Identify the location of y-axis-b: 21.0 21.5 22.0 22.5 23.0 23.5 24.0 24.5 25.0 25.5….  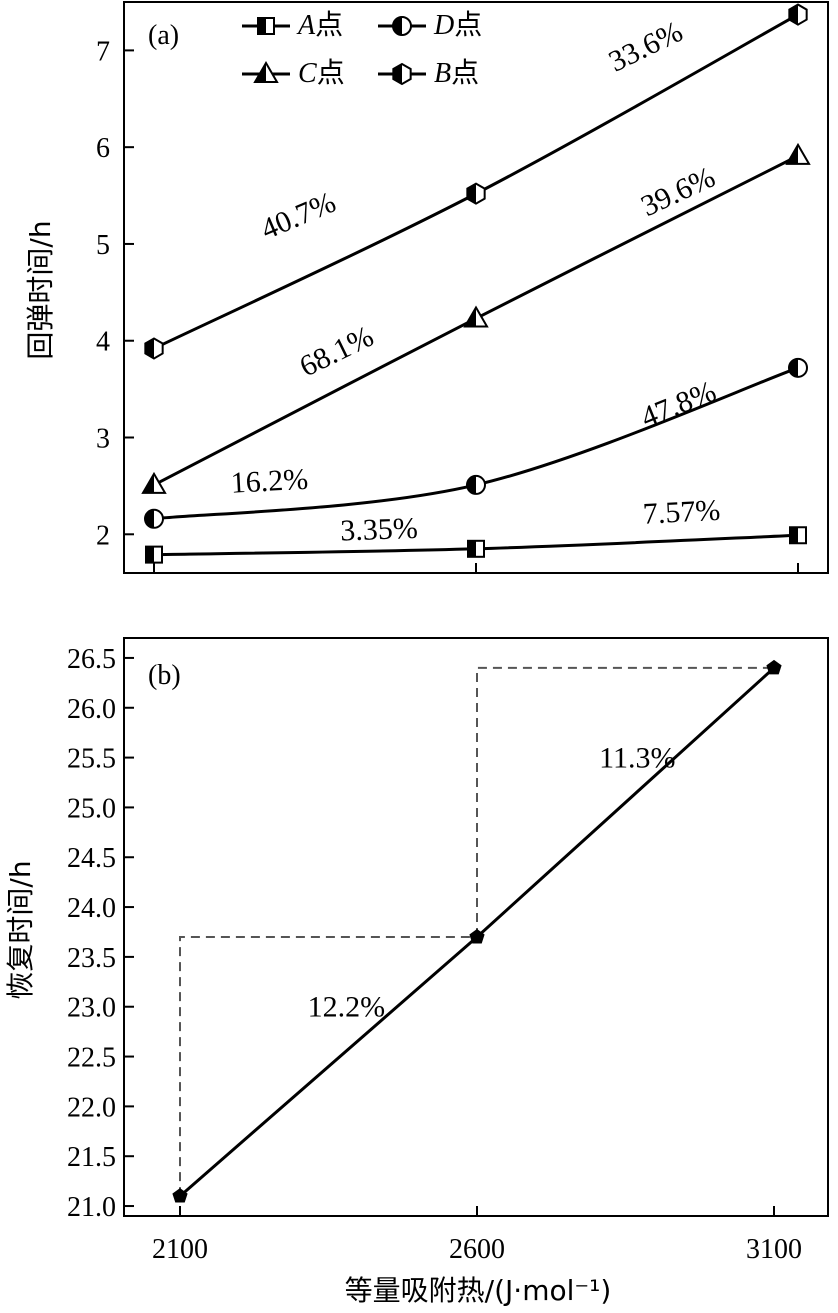
(100, 933).